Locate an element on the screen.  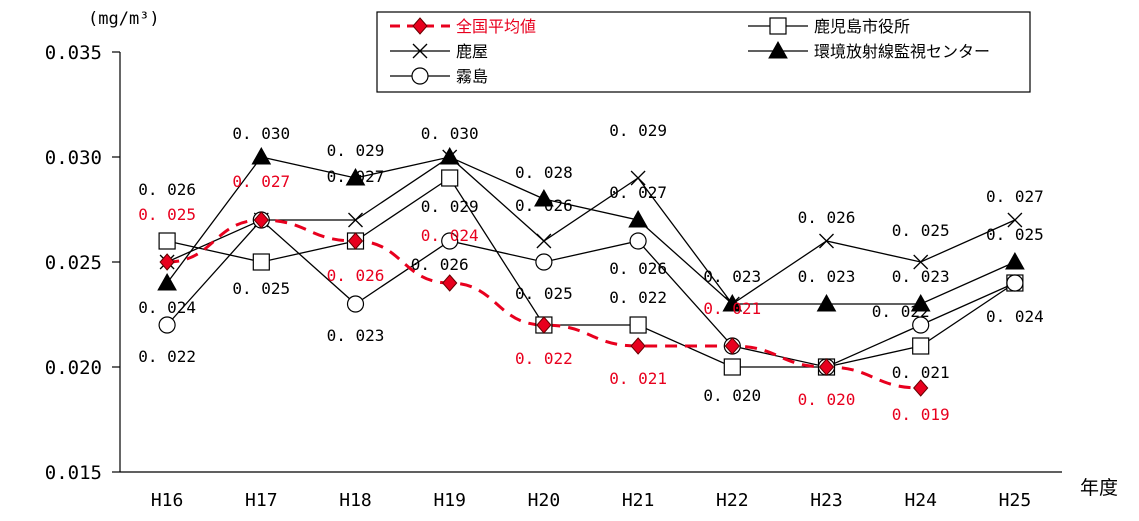
legend-label: 鹿屋 is located at coordinates (472, 51).